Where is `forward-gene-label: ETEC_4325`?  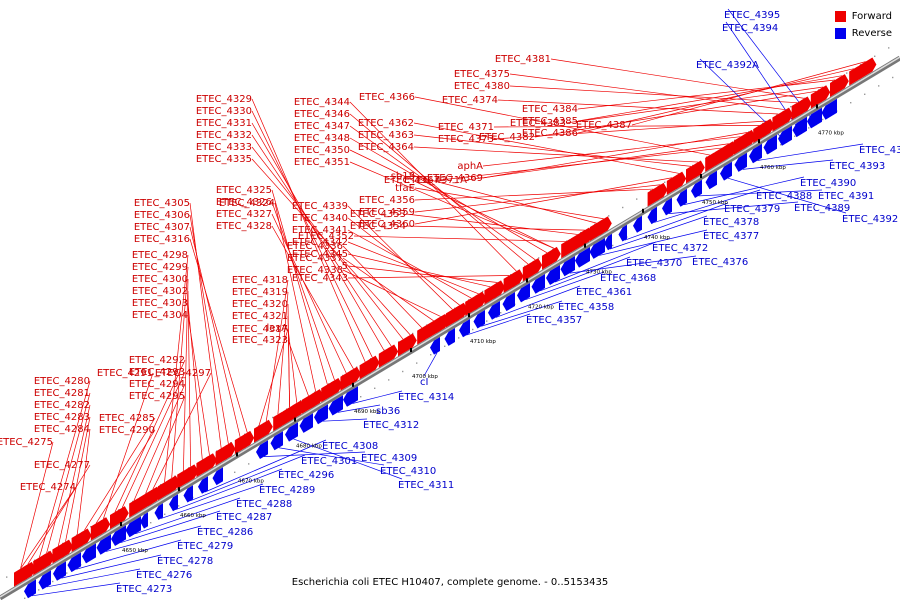 forward-gene-label: ETEC_4325 is located at coordinates (244, 190).